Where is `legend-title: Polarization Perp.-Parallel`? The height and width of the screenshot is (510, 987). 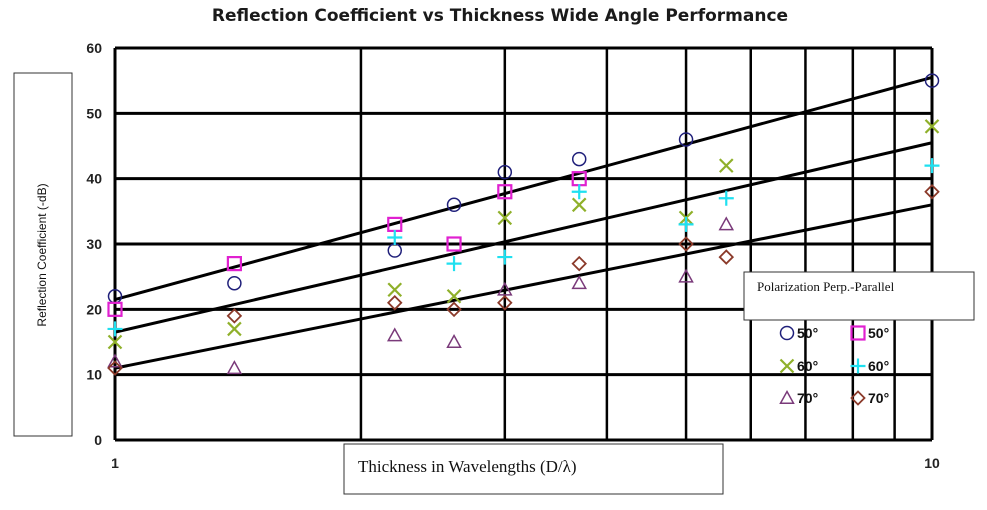 legend-title: Polarization Perp.-Parallel is located at coordinates (826, 286).